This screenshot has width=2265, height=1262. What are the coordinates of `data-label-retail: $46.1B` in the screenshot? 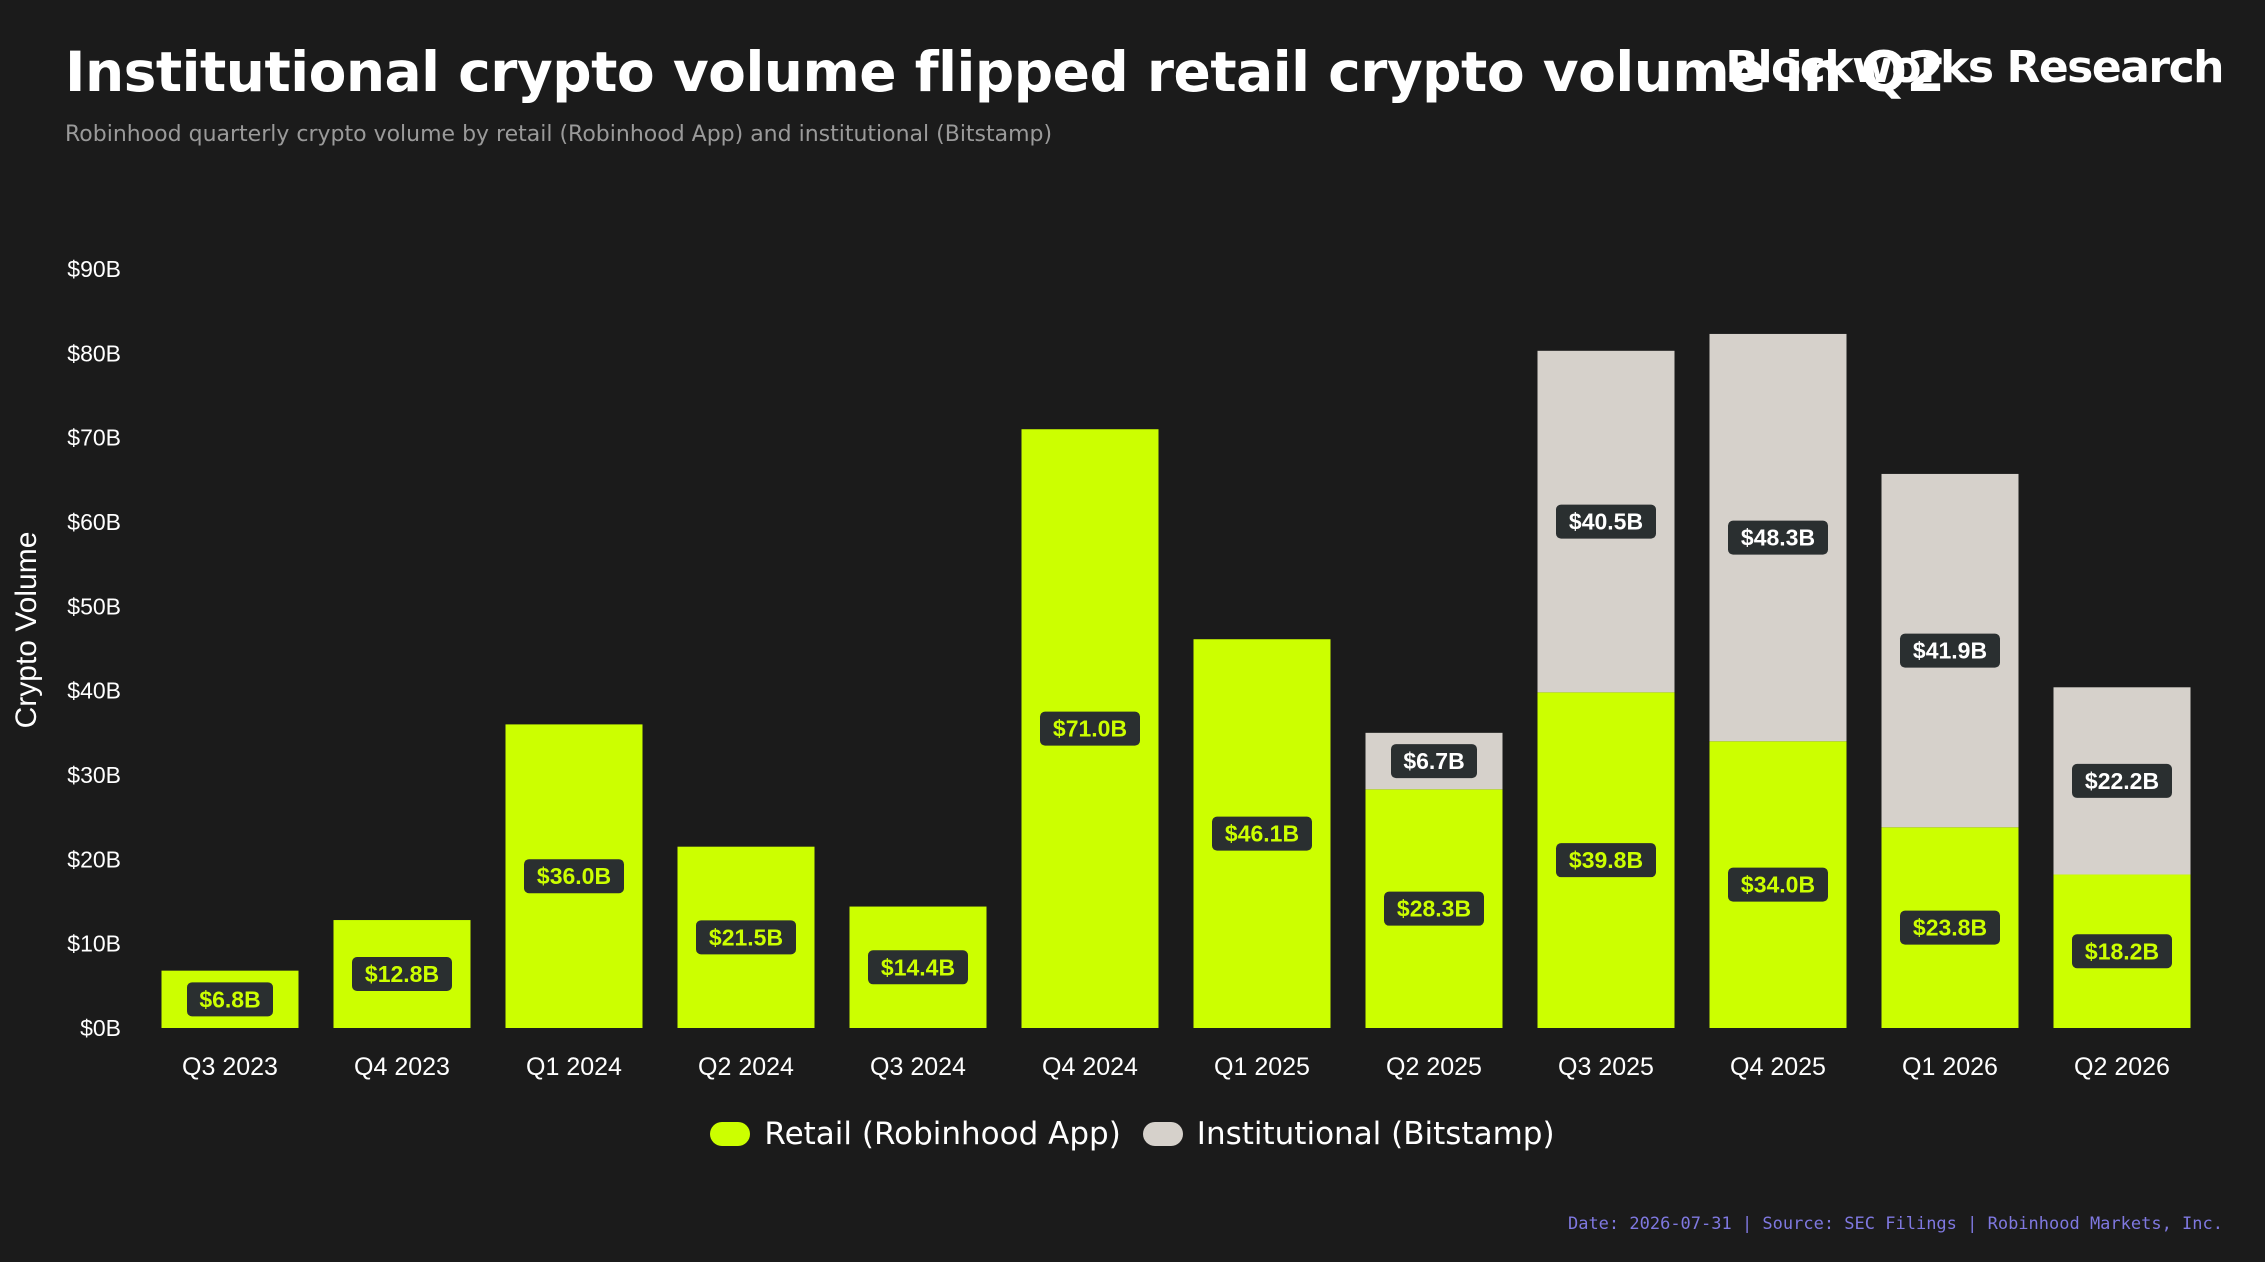 It's located at (1262, 833).